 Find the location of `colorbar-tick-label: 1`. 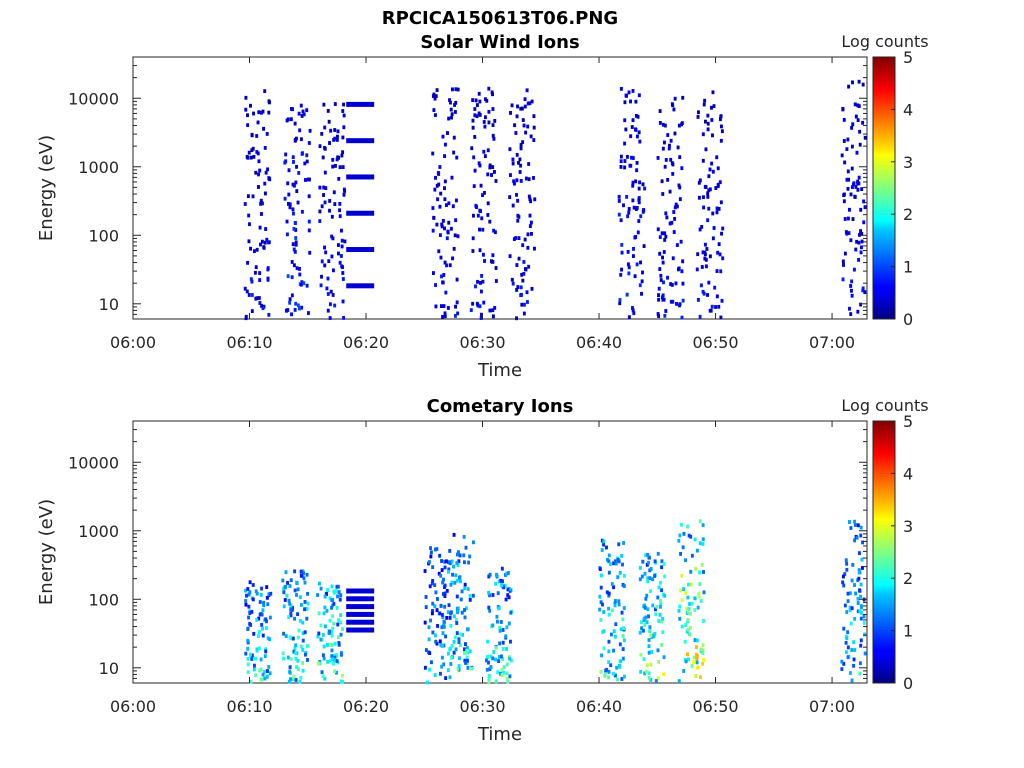

colorbar-tick-label: 1 is located at coordinates (908, 631).